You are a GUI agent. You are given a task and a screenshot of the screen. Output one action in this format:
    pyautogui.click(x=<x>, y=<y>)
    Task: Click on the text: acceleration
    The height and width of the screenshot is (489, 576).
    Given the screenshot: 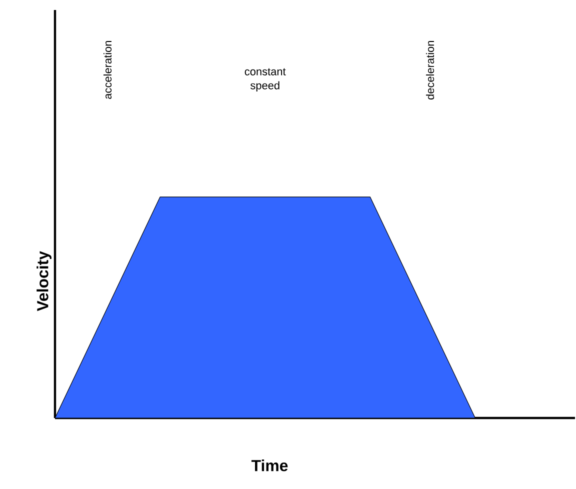 What is the action you would take?
    pyautogui.click(x=108, y=69)
    